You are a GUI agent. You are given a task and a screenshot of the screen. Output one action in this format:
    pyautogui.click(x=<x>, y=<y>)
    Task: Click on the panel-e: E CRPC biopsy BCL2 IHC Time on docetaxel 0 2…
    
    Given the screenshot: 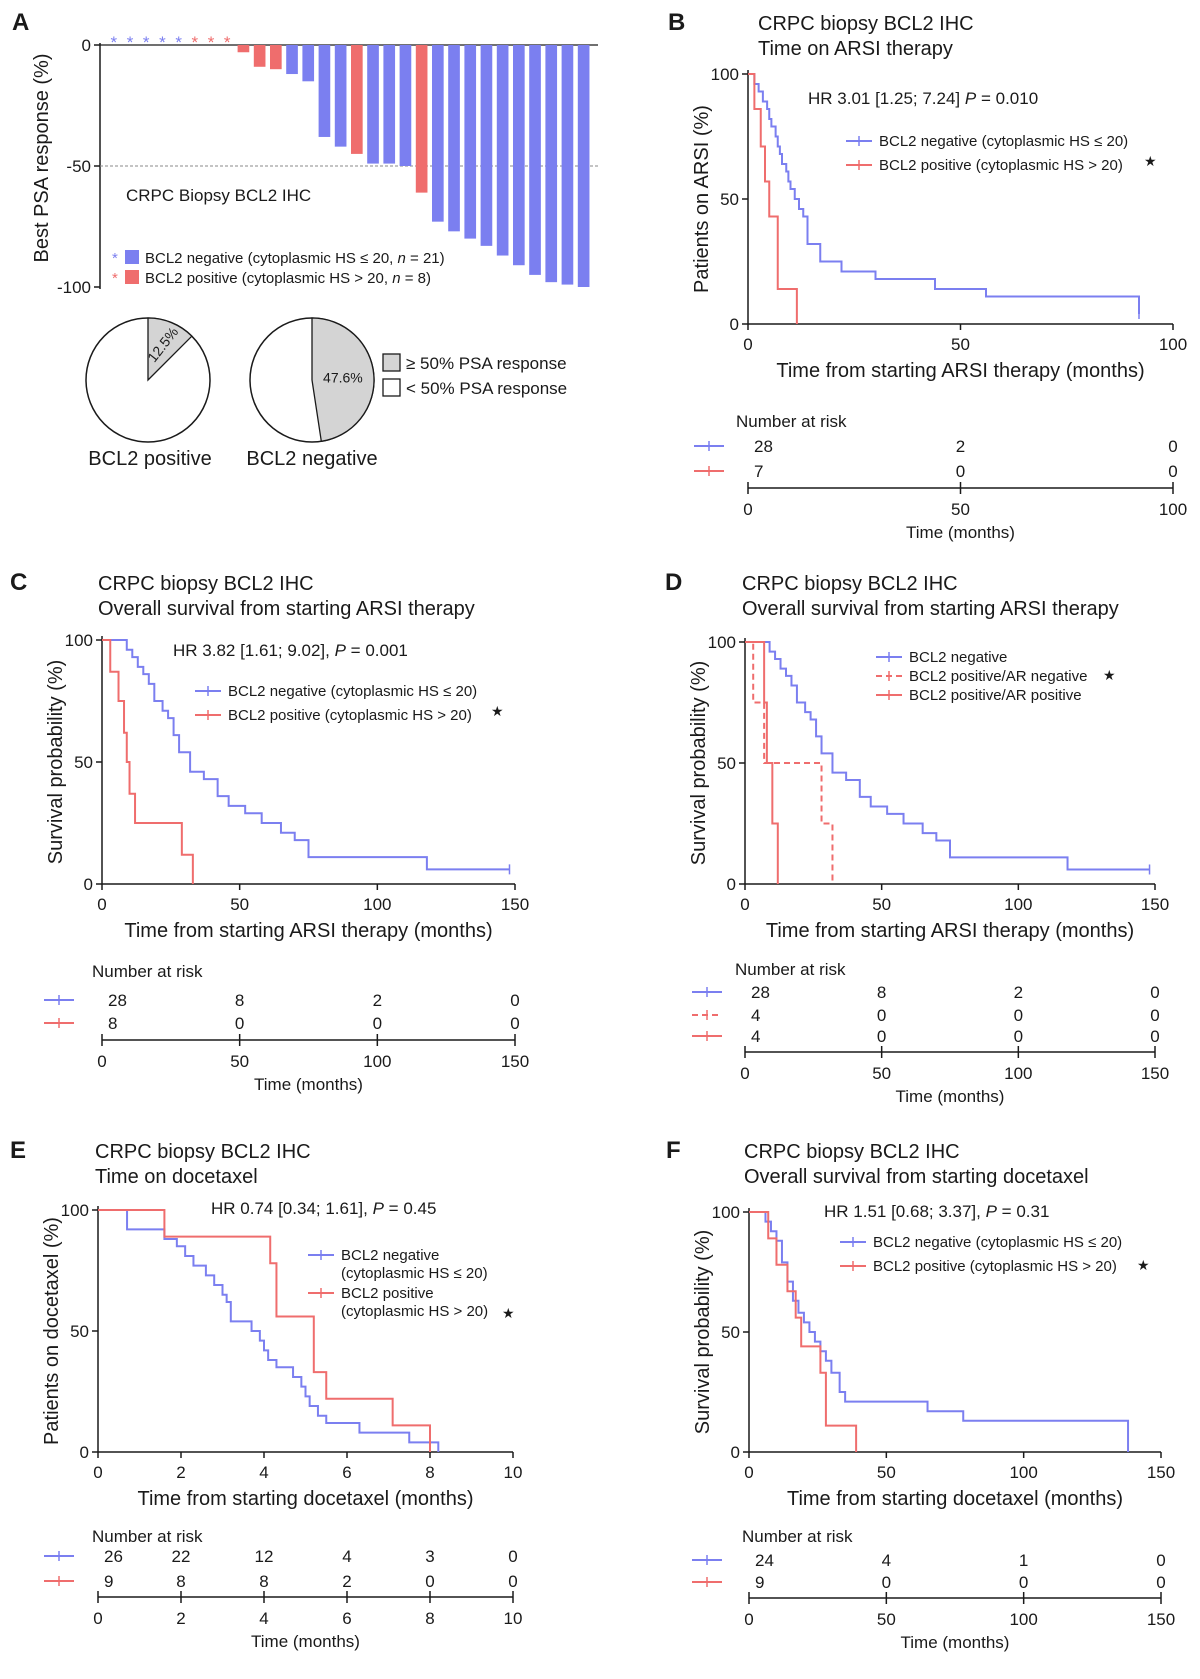 What is the action you would take?
    pyautogui.click(x=266, y=1394)
    